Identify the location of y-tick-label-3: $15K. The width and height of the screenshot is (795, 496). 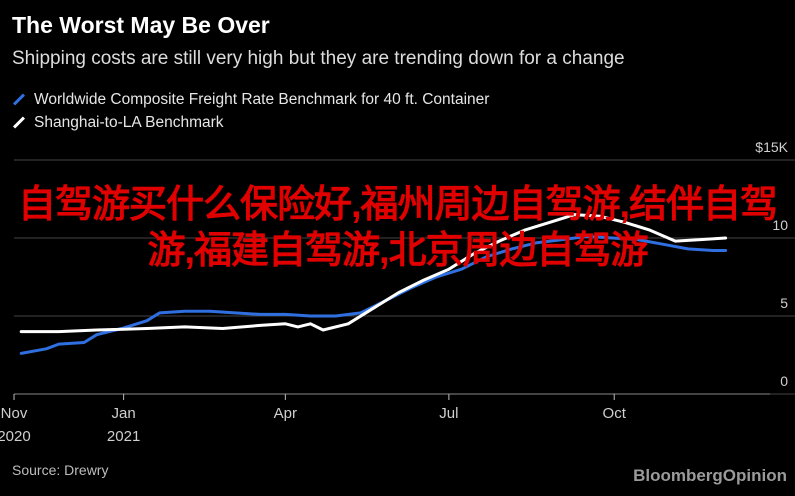
(771, 147).